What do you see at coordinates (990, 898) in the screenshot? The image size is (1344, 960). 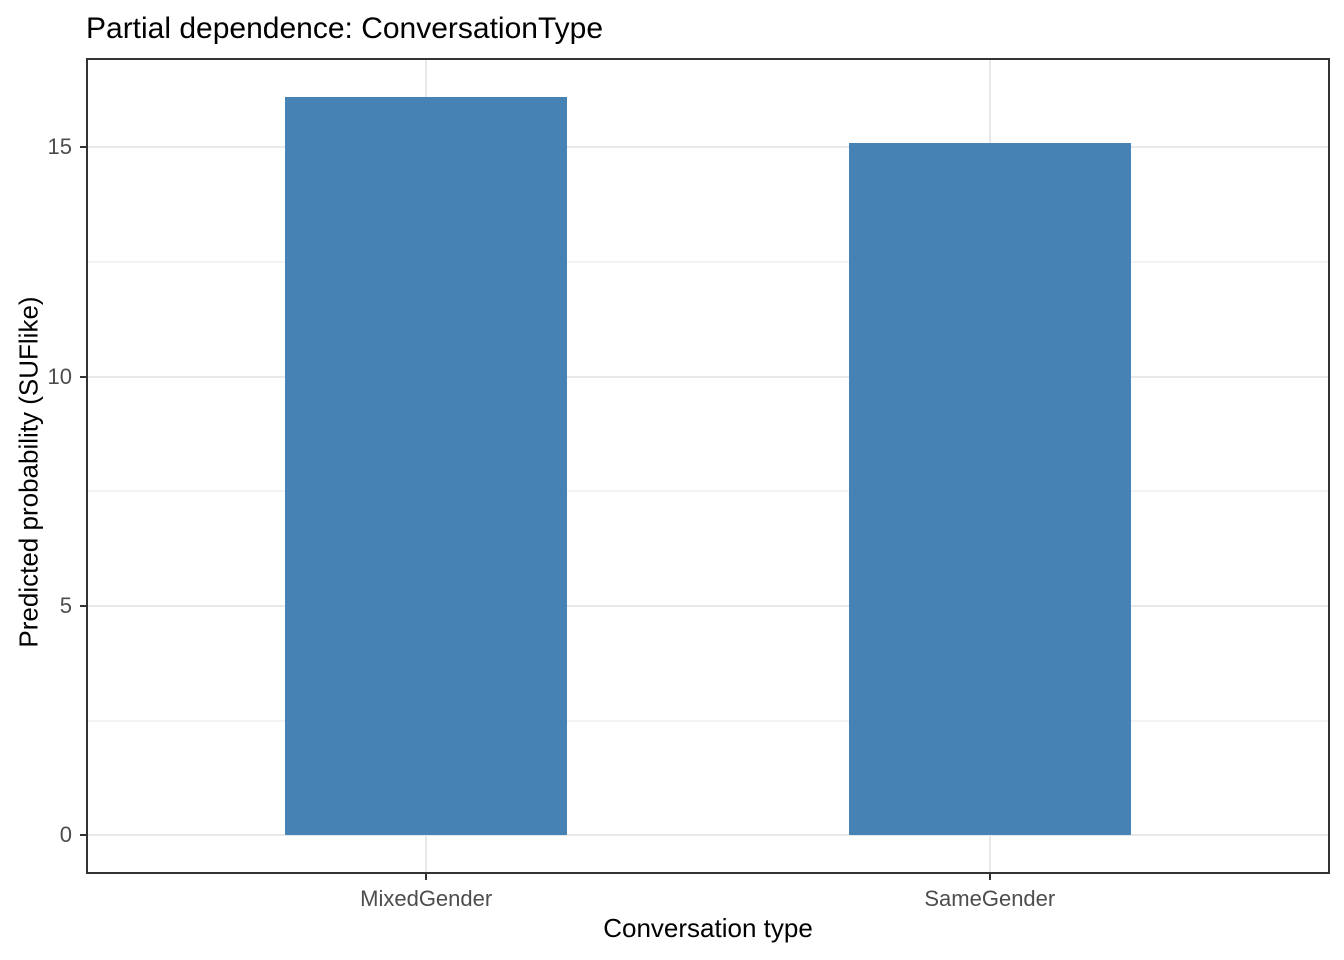 I see `x-tick-label-SameGender: SameGender` at bounding box center [990, 898].